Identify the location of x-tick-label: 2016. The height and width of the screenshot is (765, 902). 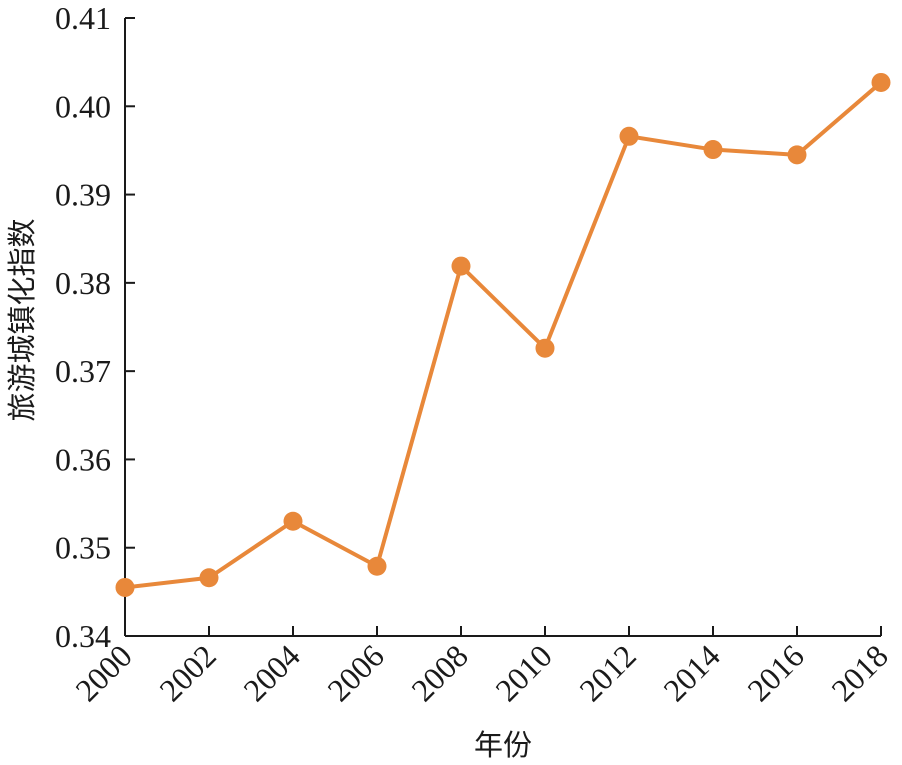
(775, 672).